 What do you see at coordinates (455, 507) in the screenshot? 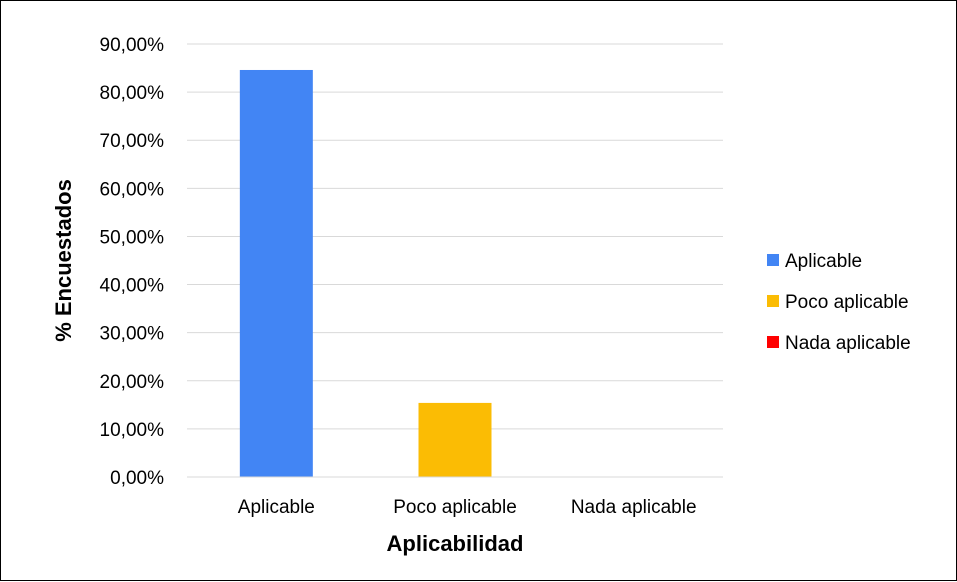
I see `x-tick-label: Poco aplicable` at bounding box center [455, 507].